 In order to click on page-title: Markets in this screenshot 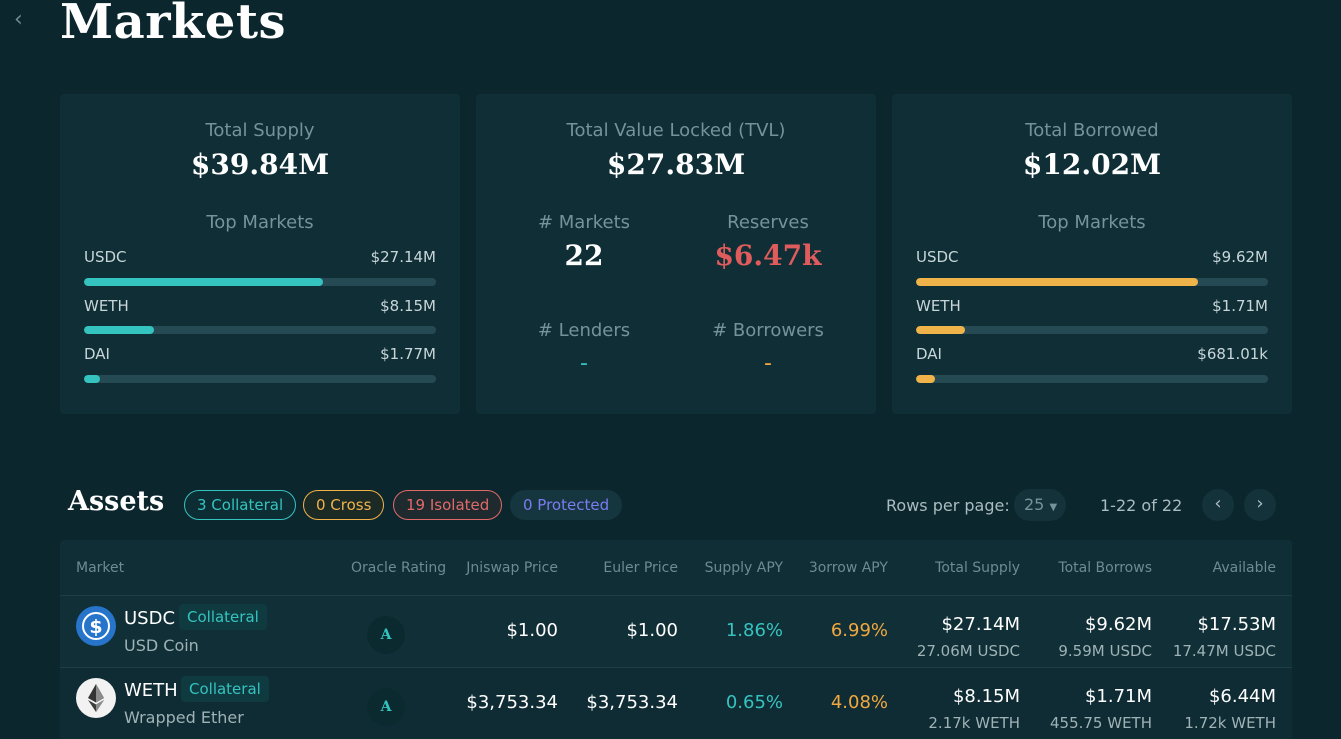, I will do `click(173, 25)`.